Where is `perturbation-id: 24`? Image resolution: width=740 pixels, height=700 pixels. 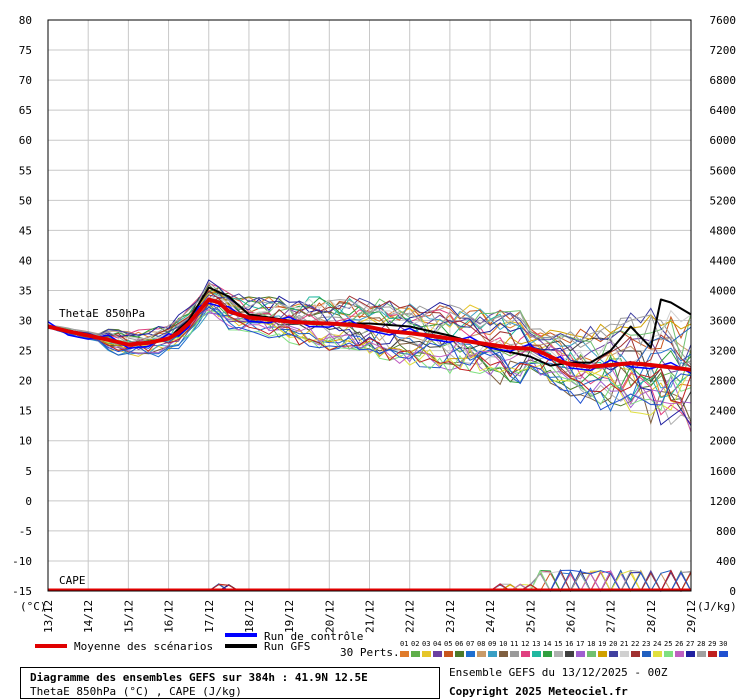 perturbation-id: 24 is located at coordinates (657, 644).